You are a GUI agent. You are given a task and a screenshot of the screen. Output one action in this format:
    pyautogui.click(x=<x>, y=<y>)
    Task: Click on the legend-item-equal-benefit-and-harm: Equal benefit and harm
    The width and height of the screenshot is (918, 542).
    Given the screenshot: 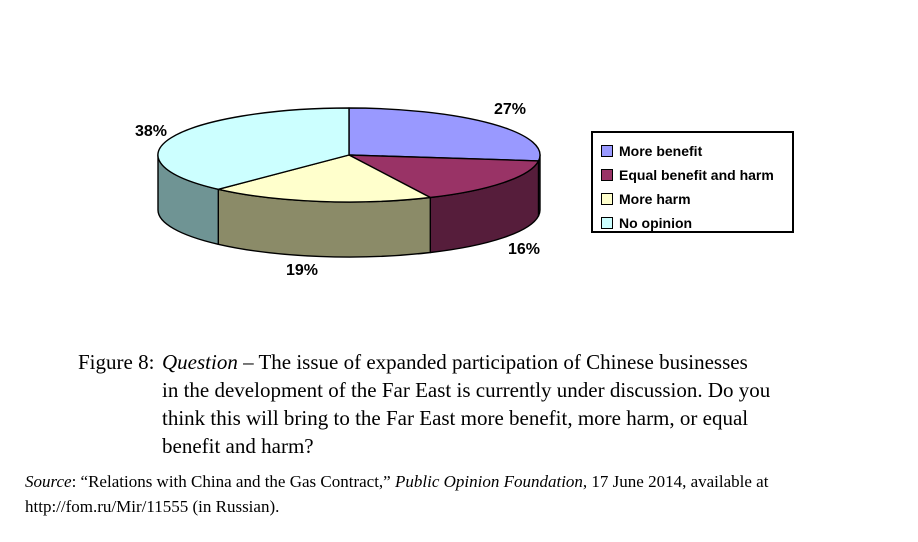 What is the action you would take?
    pyautogui.click(x=694, y=175)
    